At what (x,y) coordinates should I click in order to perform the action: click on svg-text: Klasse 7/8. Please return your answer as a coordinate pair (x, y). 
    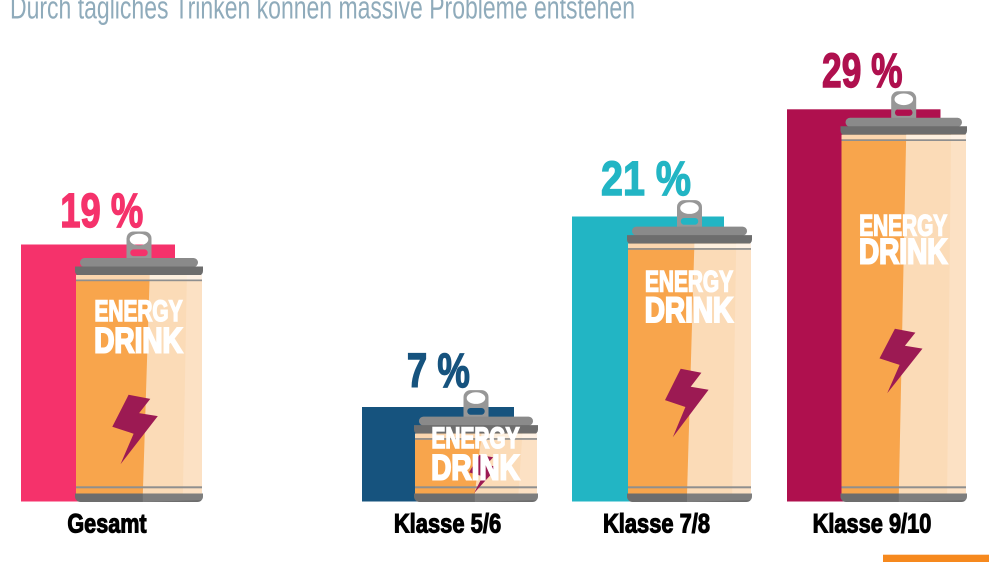
    Looking at the image, I should click on (656, 524).